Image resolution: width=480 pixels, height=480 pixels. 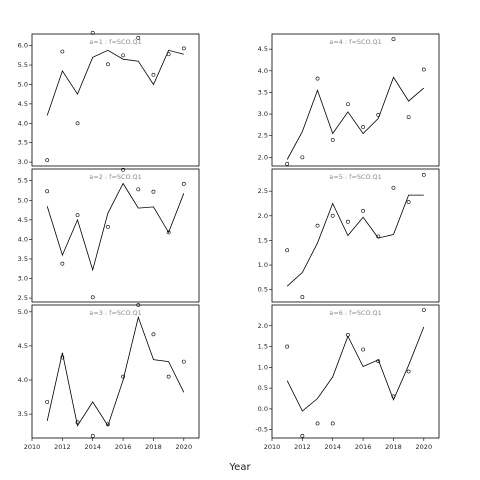 I want to click on x-tick-label: 2020, so click(x=424, y=447).